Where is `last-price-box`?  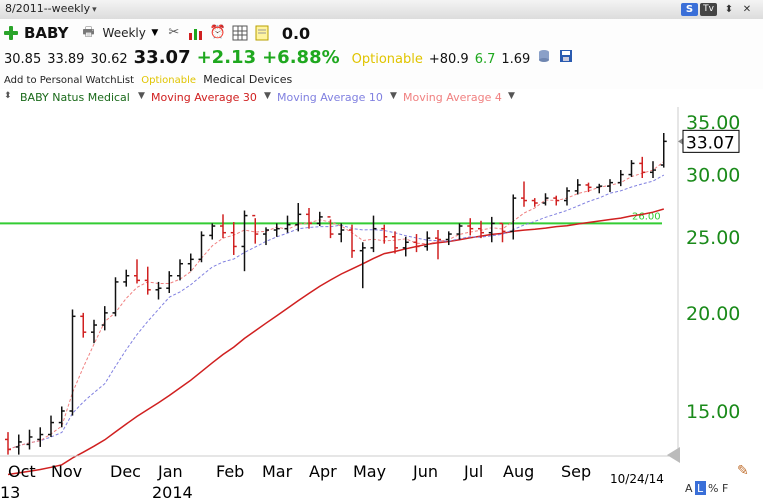 last-price-box is located at coordinates (711, 141).